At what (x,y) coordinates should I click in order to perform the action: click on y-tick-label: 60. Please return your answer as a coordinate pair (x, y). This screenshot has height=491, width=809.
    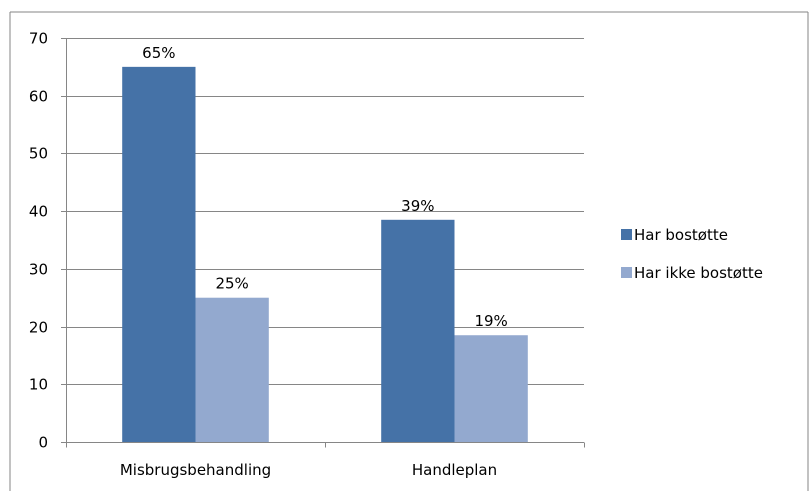
    Looking at the image, I should click on (38, 97).